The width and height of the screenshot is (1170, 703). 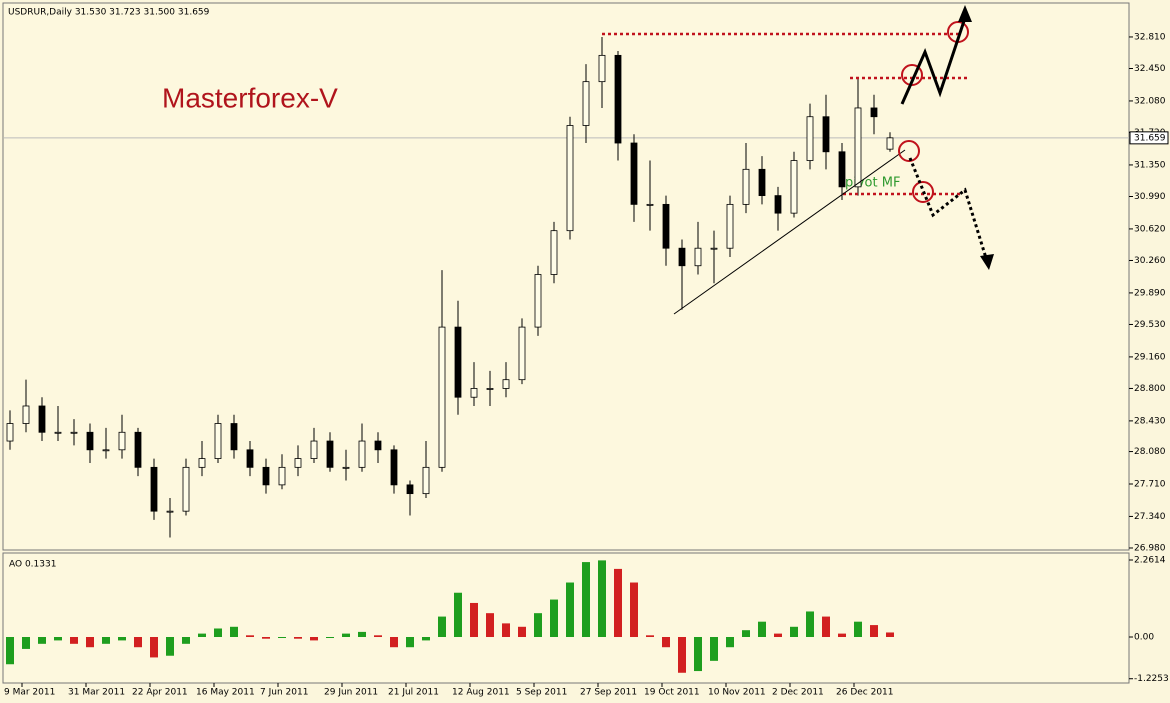 I want to click on y-tick-label: 2.2614, so click(x=1150, y=561).